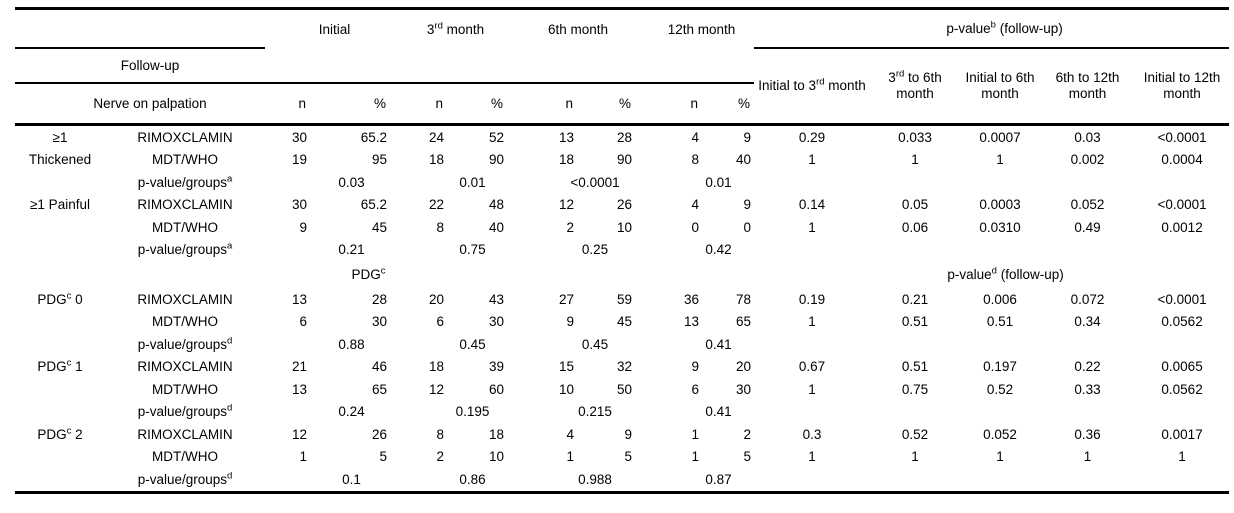 This screenshot has width=1234, height=513. What do you see at coordinates (60, 160) in the screenshot?
I see `row-label-cell: Thickened` at bounding box center [60, 160].